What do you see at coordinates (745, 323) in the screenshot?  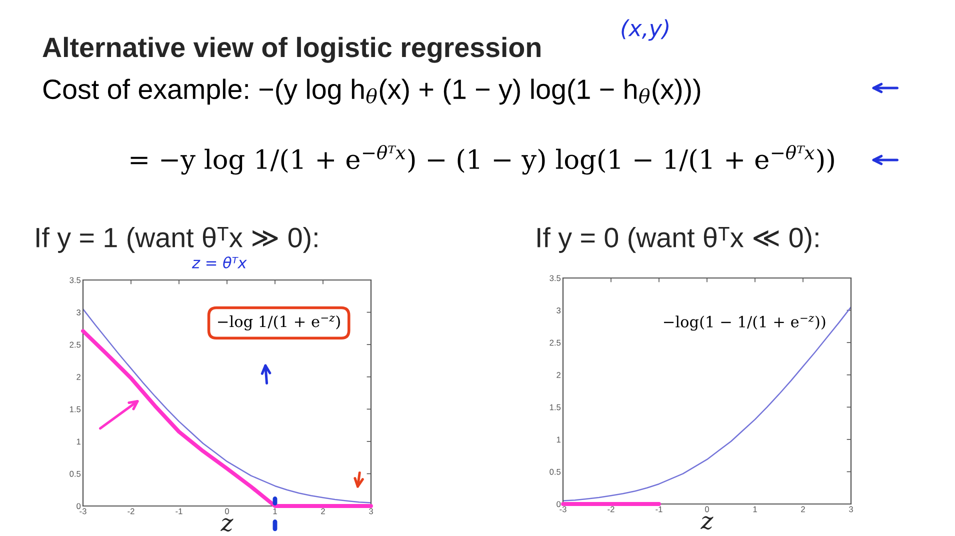 I see `annotation: −log(1 − 1/(1 + e$^{−z}$))` at bounding box center [745, 323].